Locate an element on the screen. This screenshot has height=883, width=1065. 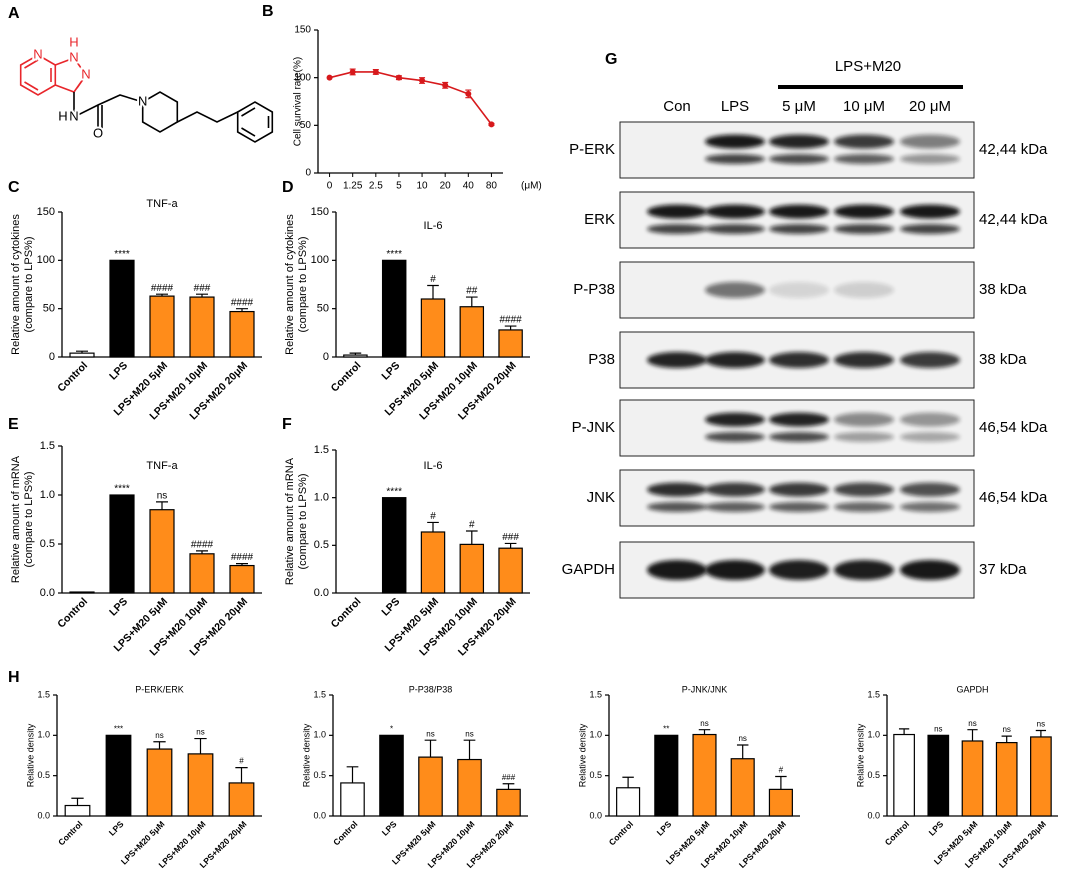
panel-label: C is located at coordinates (14, 187).